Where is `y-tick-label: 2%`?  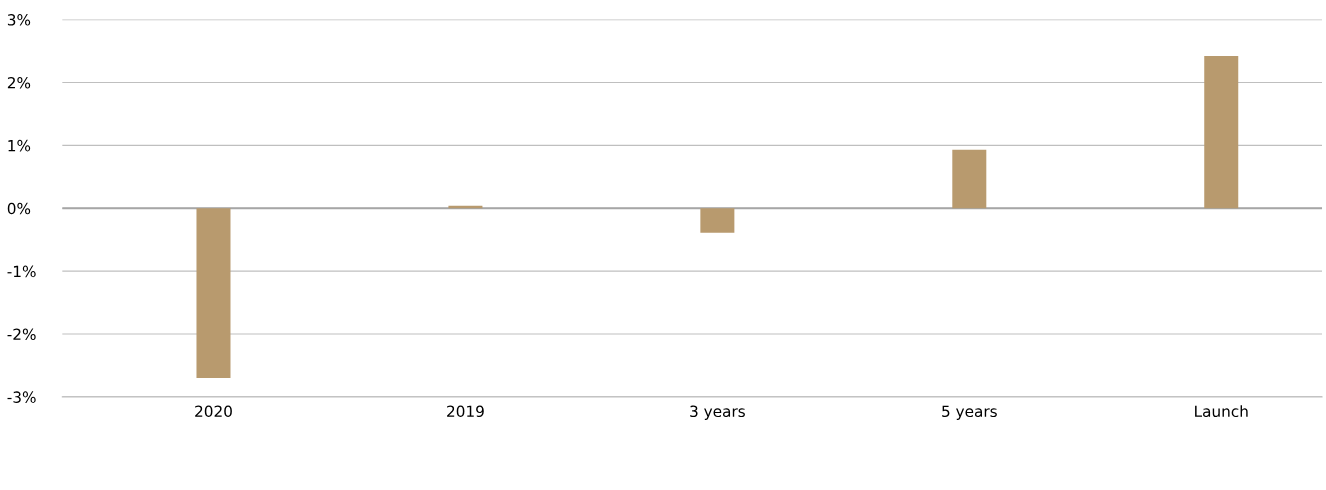
y-tick-label: 2% is located at coordinates (19, 82).